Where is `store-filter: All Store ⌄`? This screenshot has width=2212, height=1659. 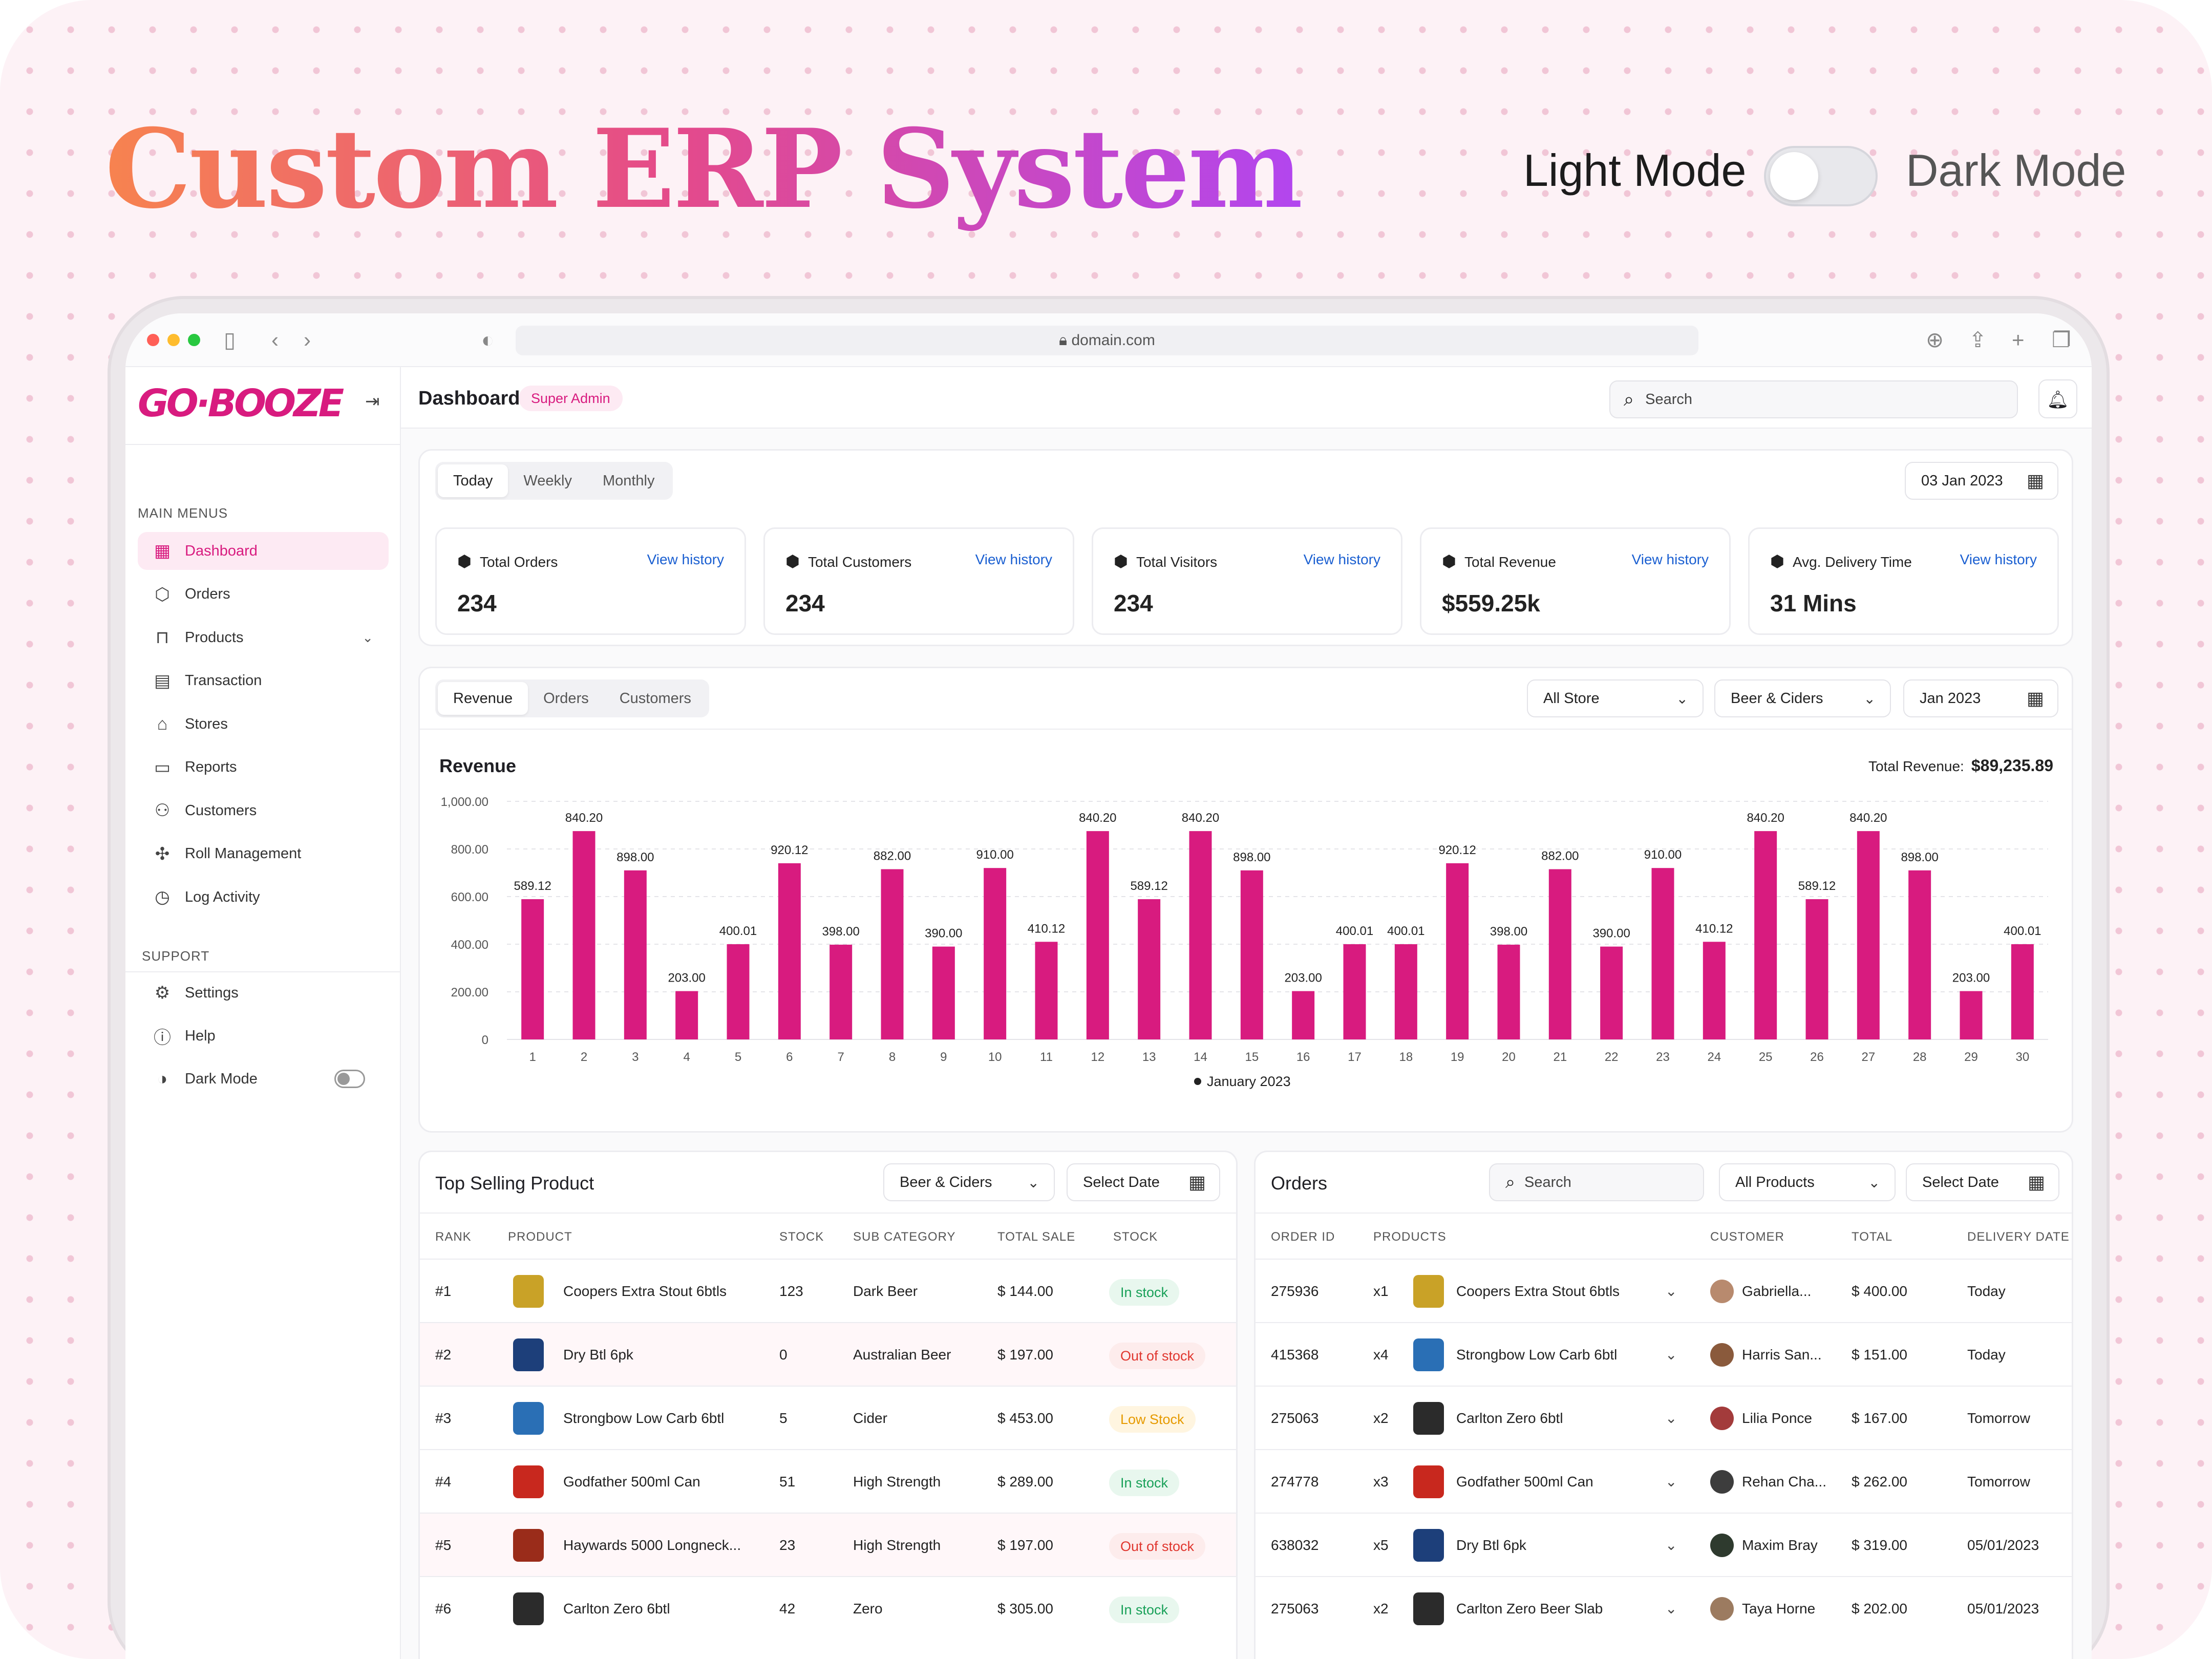
store-filter: All Store ⌄ is located at coordinates (1615, 698).